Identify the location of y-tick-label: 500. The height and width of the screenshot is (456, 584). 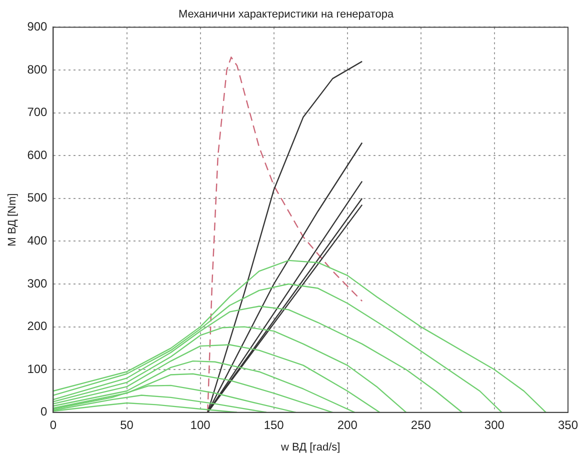
(37, 197).